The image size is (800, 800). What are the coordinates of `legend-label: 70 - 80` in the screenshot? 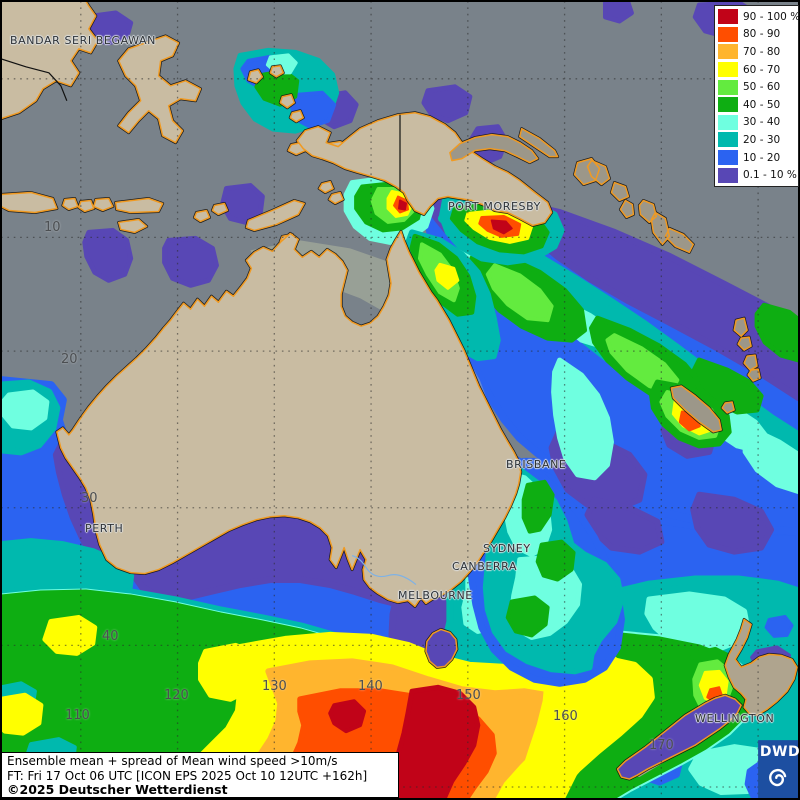 It's located at (762, 51).